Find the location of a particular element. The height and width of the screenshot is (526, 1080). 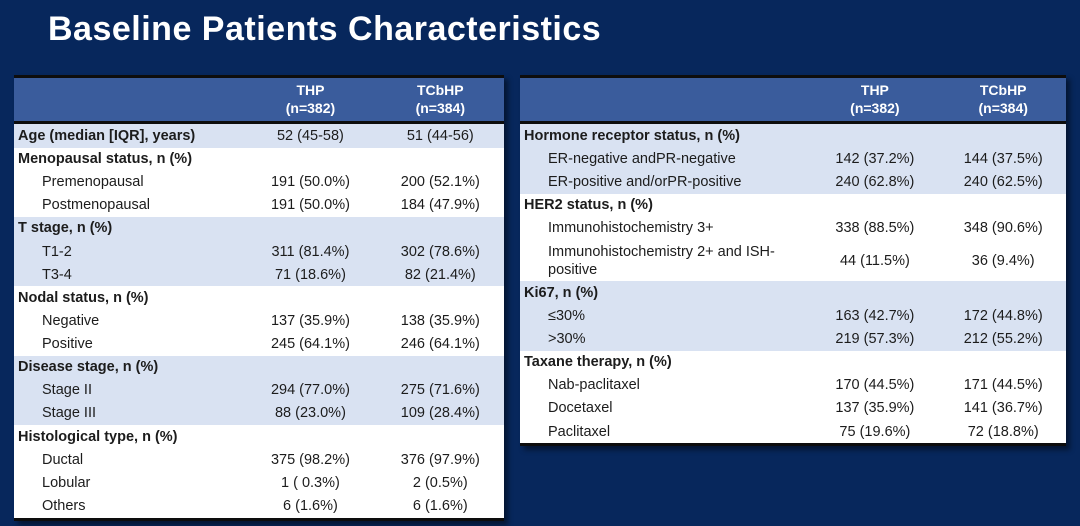

value-thp: 375 (98.2%) is located at coordinates (310, 459).